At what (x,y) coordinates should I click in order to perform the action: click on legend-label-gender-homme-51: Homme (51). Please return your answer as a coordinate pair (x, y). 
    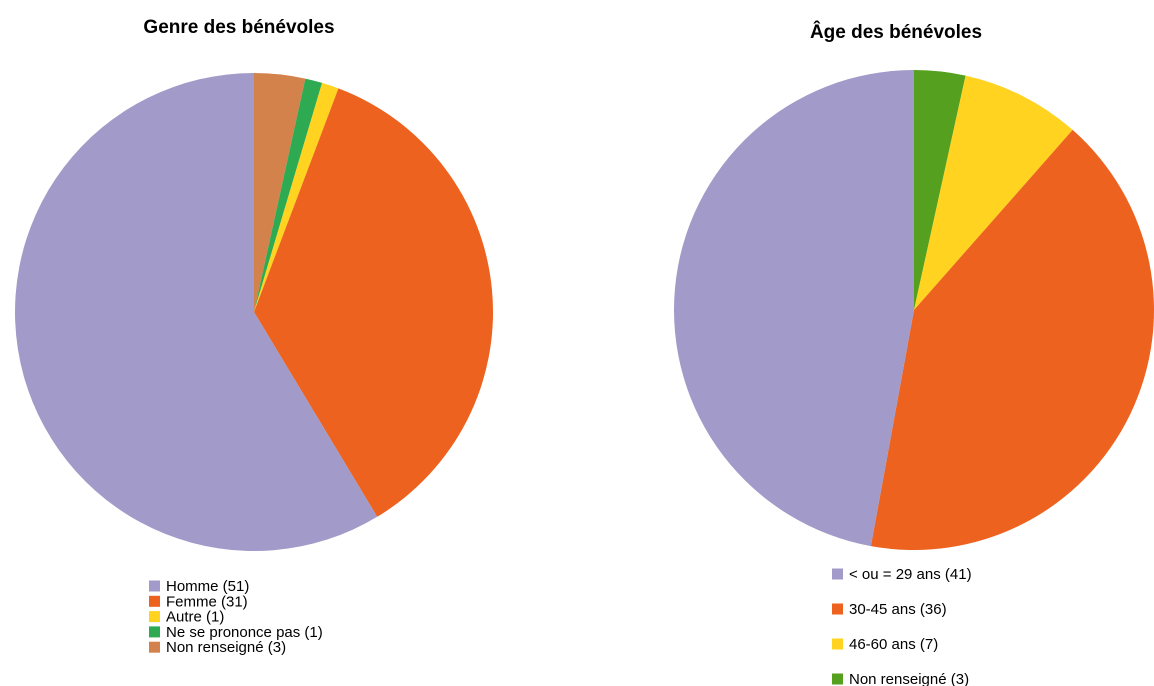
    Looking at the image, I should click on (207, 586).